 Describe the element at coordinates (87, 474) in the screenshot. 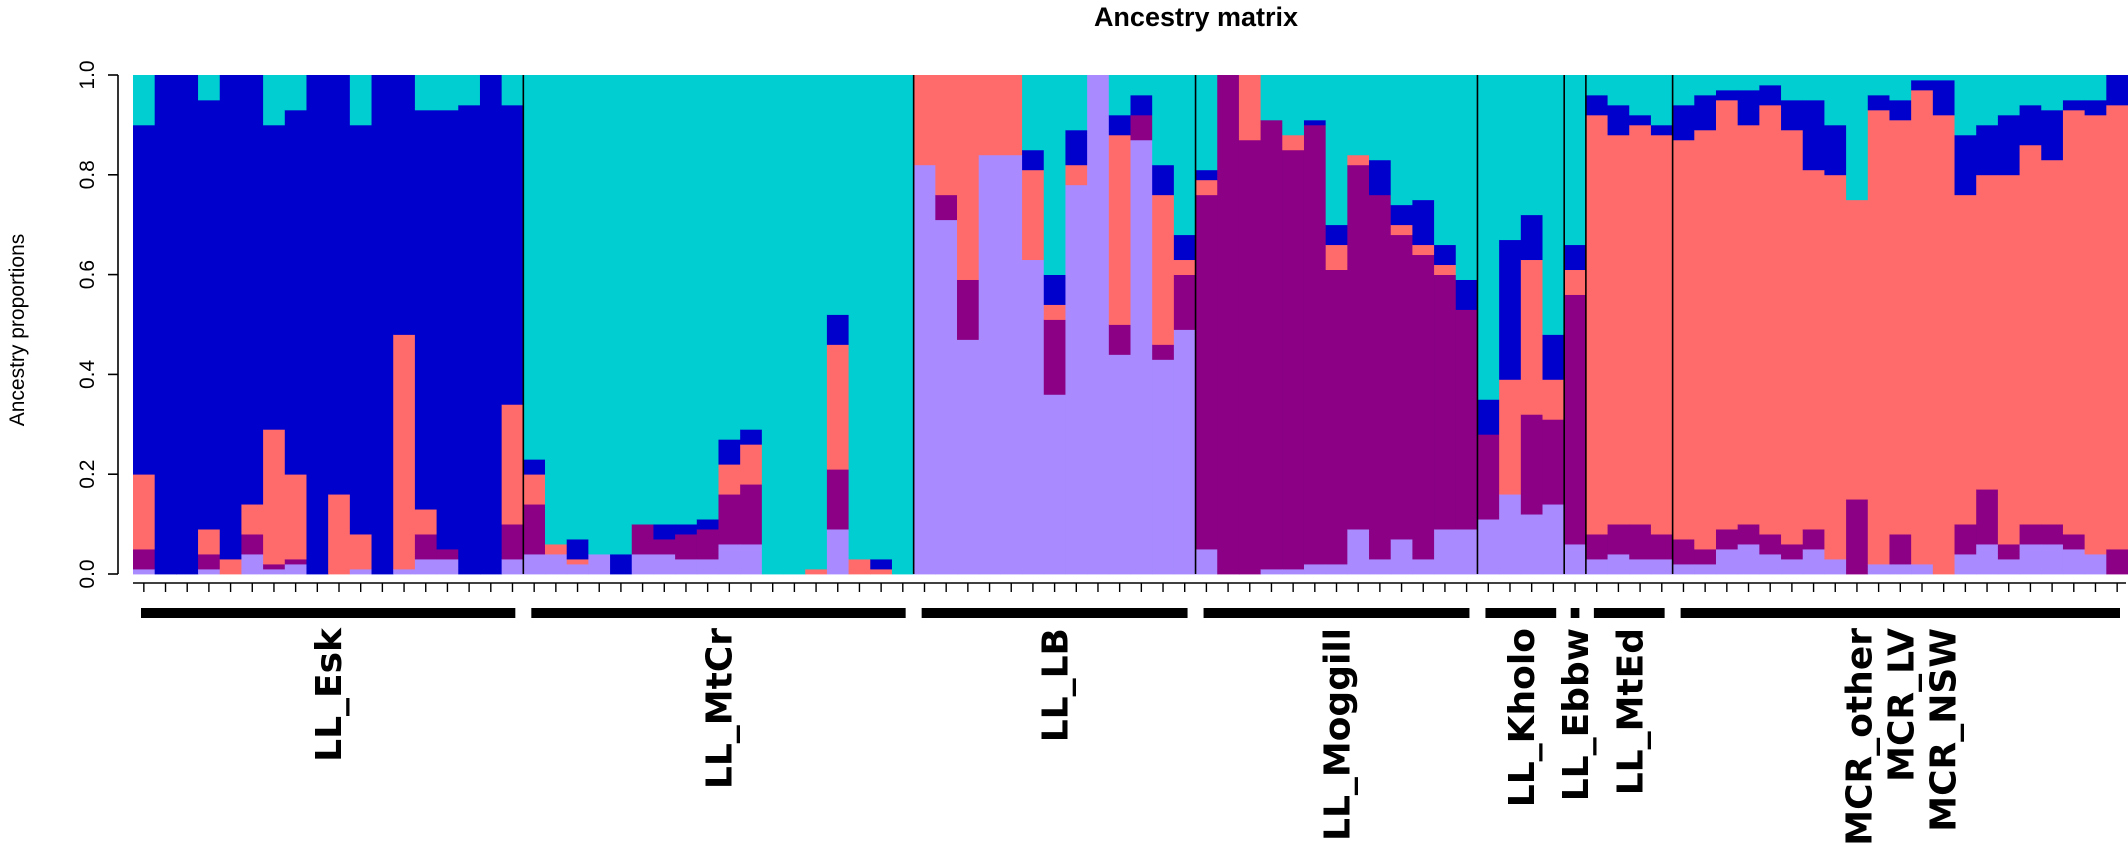

I see `y-tick-label: 0.2` at that location.